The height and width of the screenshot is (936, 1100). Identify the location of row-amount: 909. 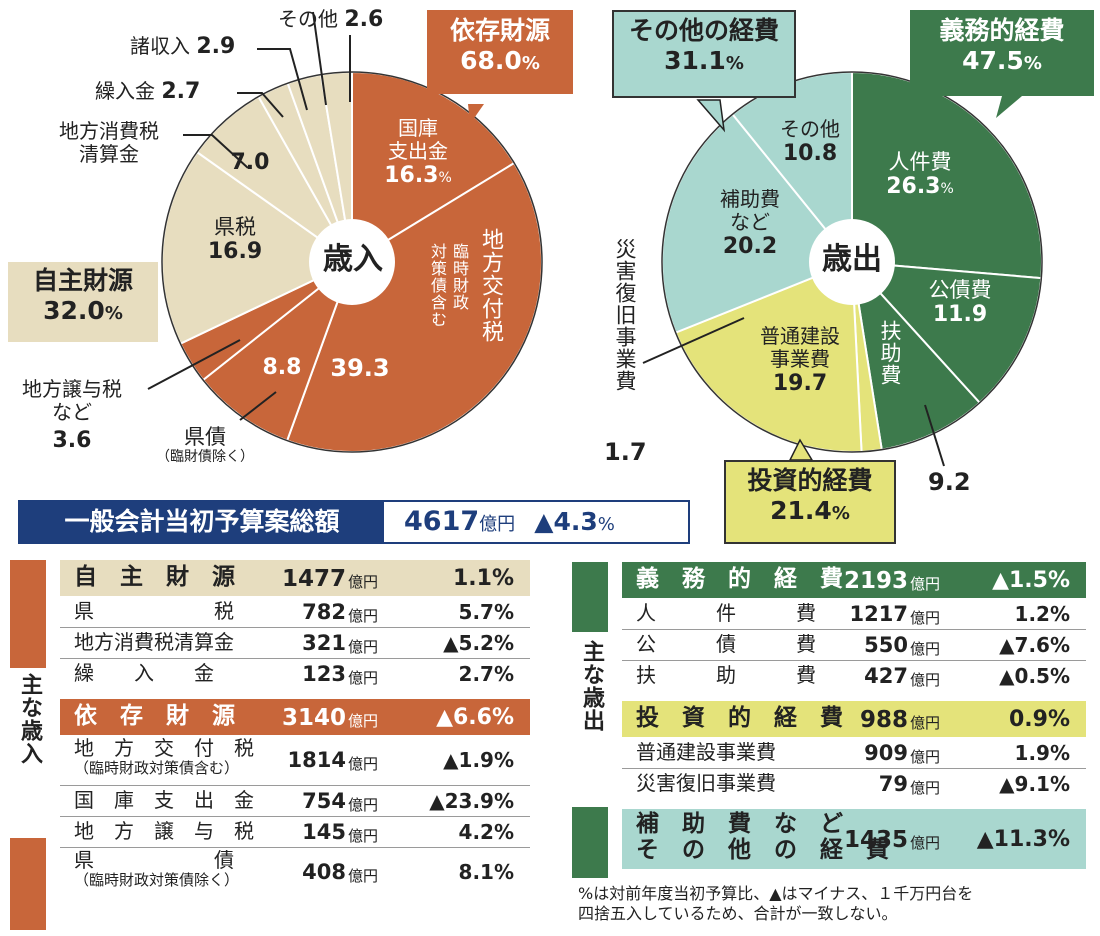
(886, 752).